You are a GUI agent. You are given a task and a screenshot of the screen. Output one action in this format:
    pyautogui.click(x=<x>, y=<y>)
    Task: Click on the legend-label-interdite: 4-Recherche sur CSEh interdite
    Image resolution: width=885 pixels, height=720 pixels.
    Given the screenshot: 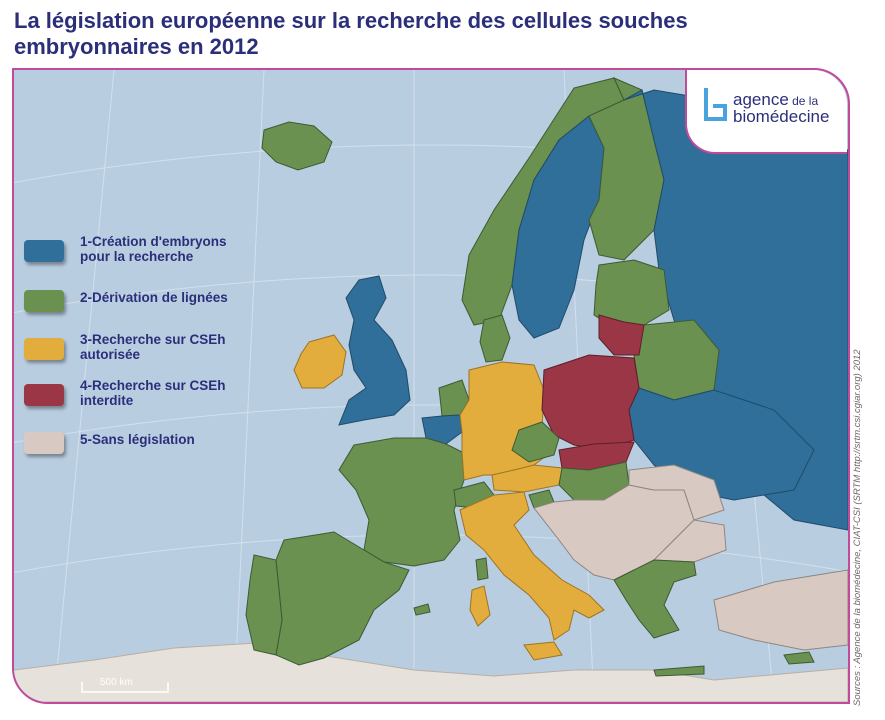 What is the action you would take?
    pyautogui.click(x=153, y=393)
    